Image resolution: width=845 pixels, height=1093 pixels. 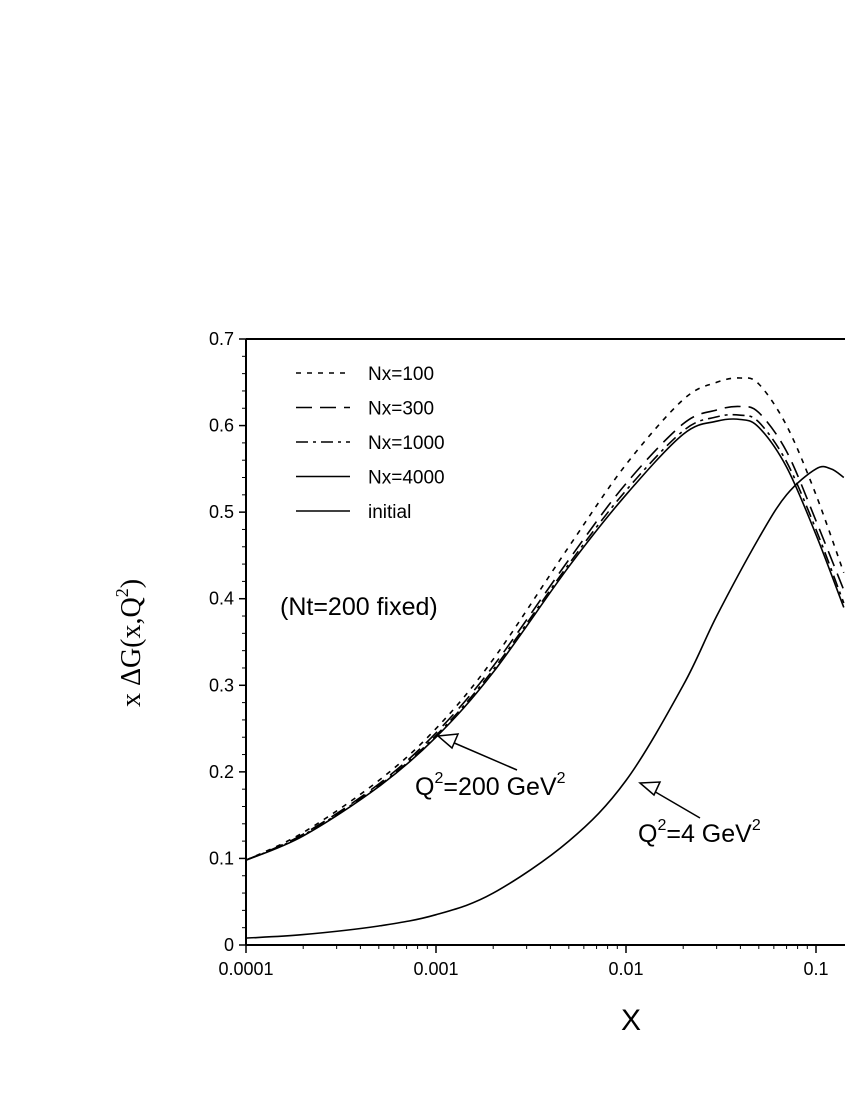 I want to click on legend-label: Nx=100, so click(x=401, y=374).